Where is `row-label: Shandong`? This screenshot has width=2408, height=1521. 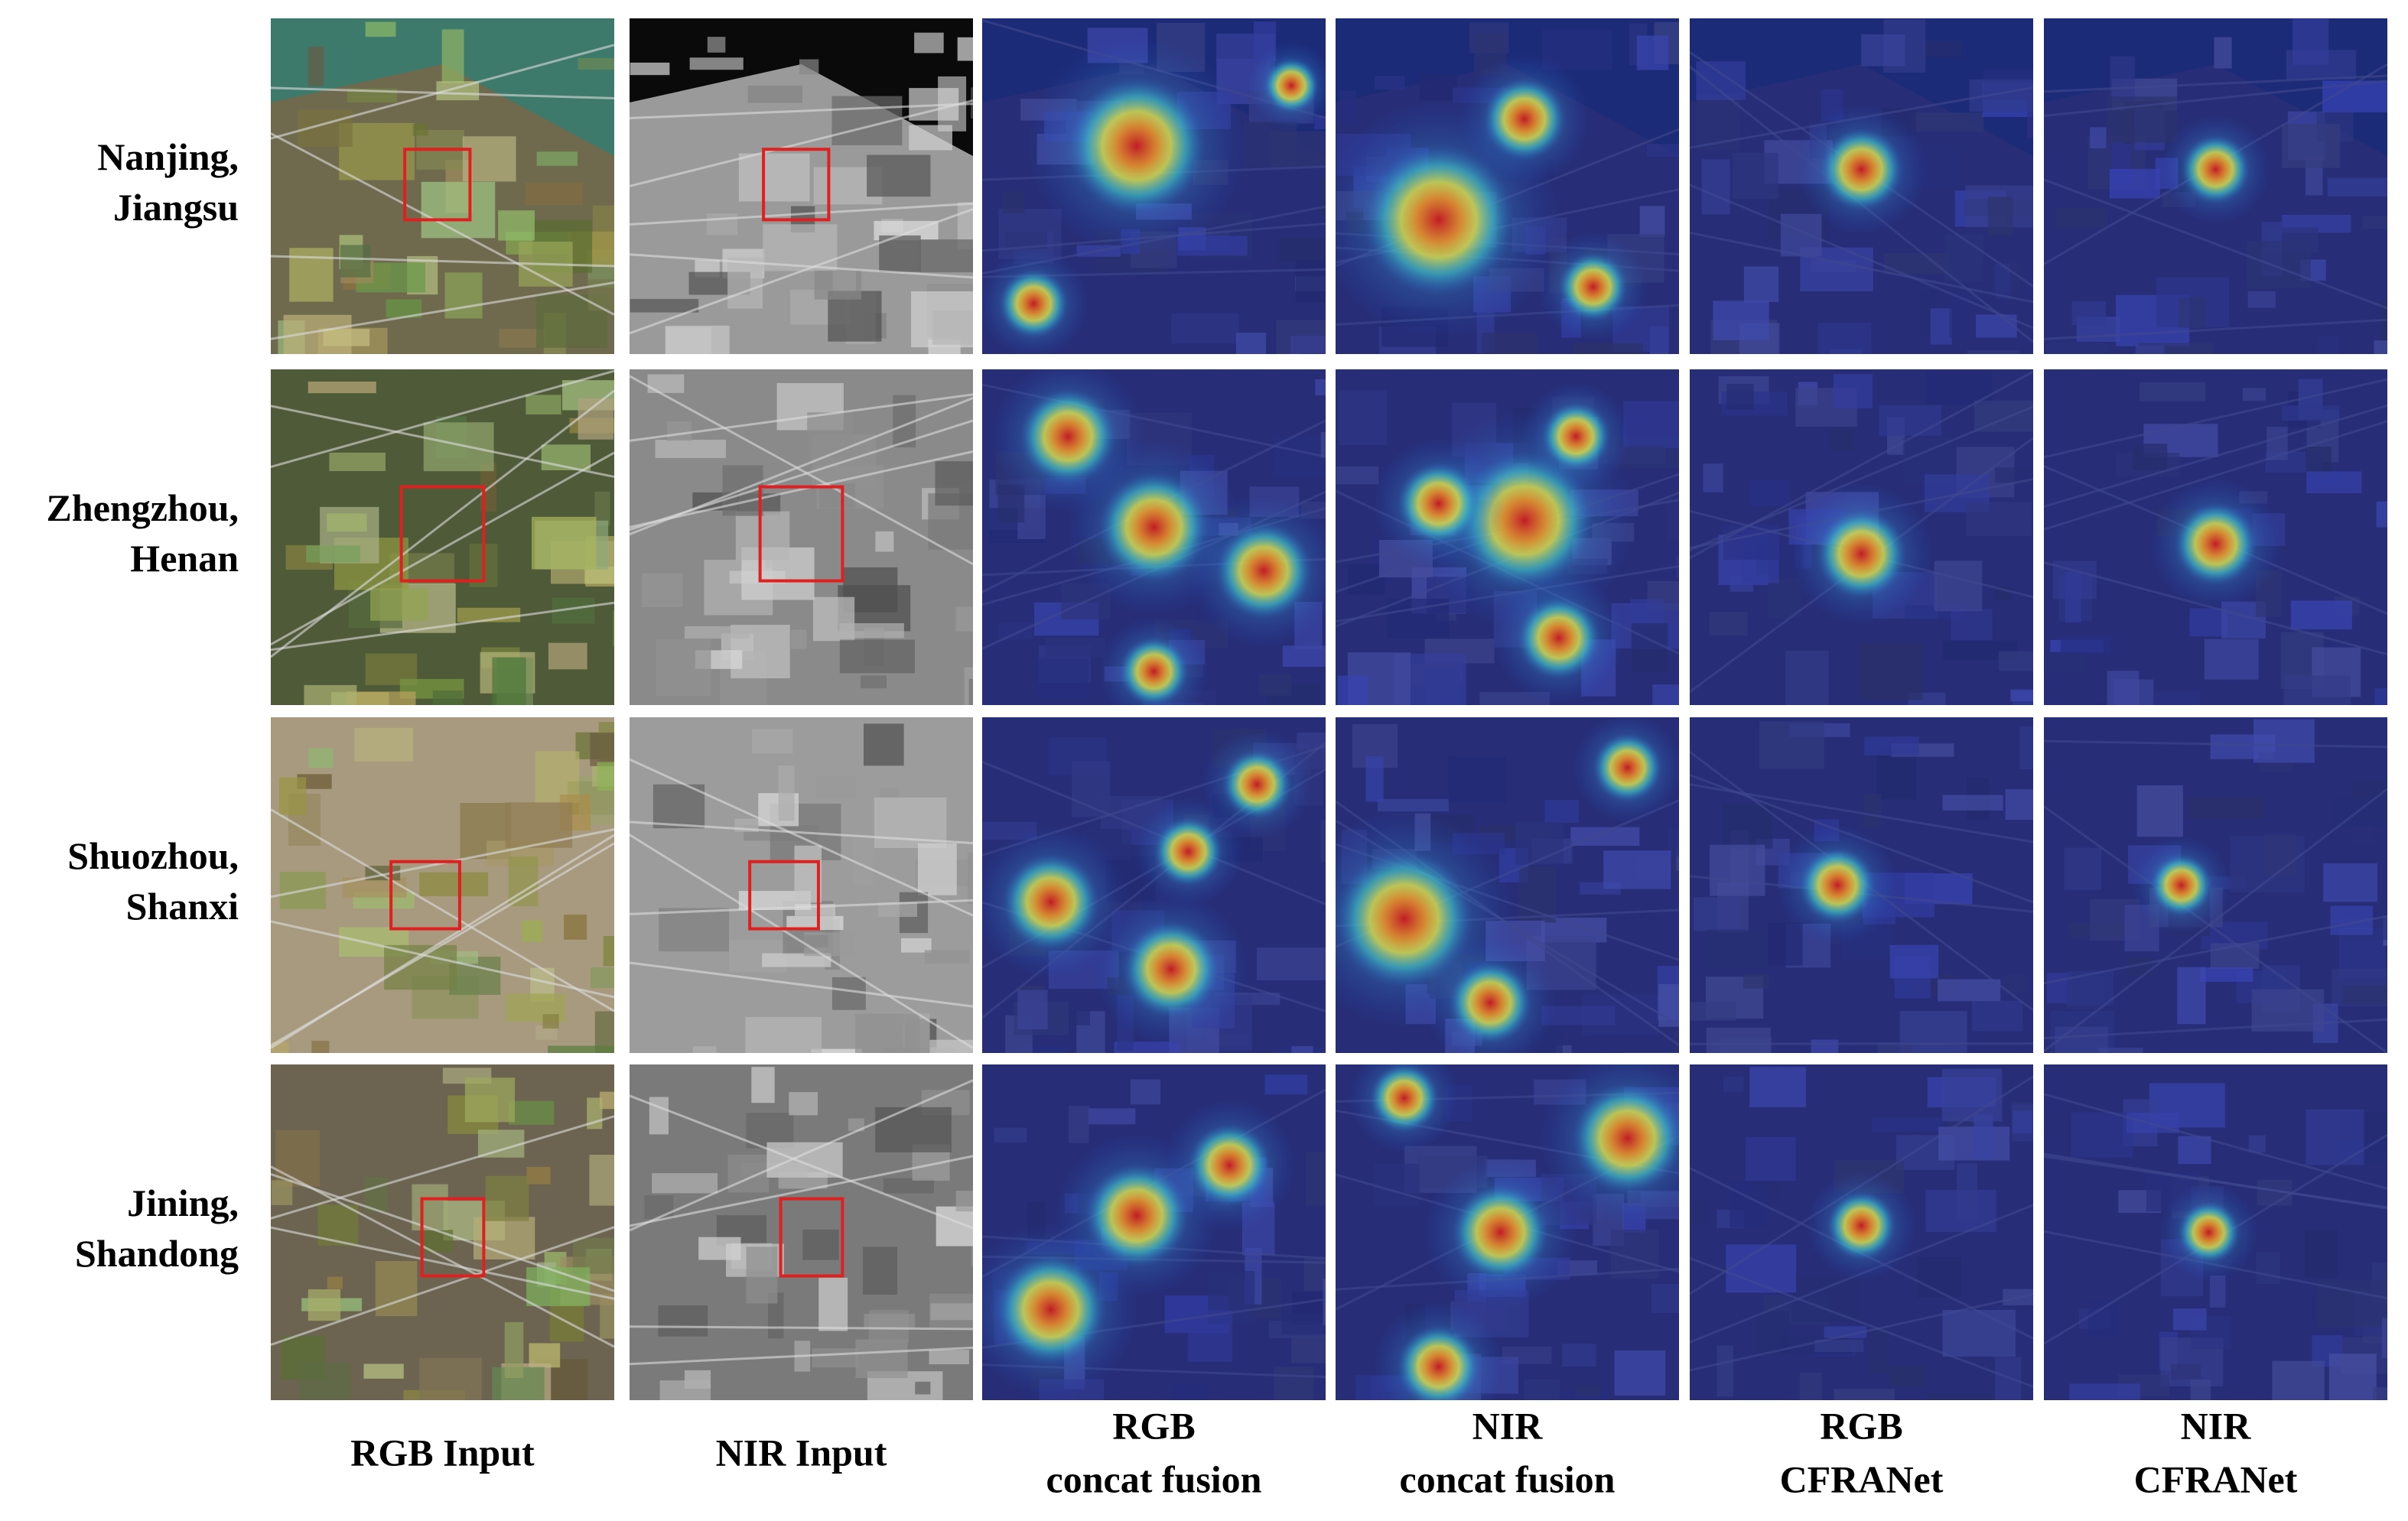
row-label: Shandong is located at coordinates (157, 1253).